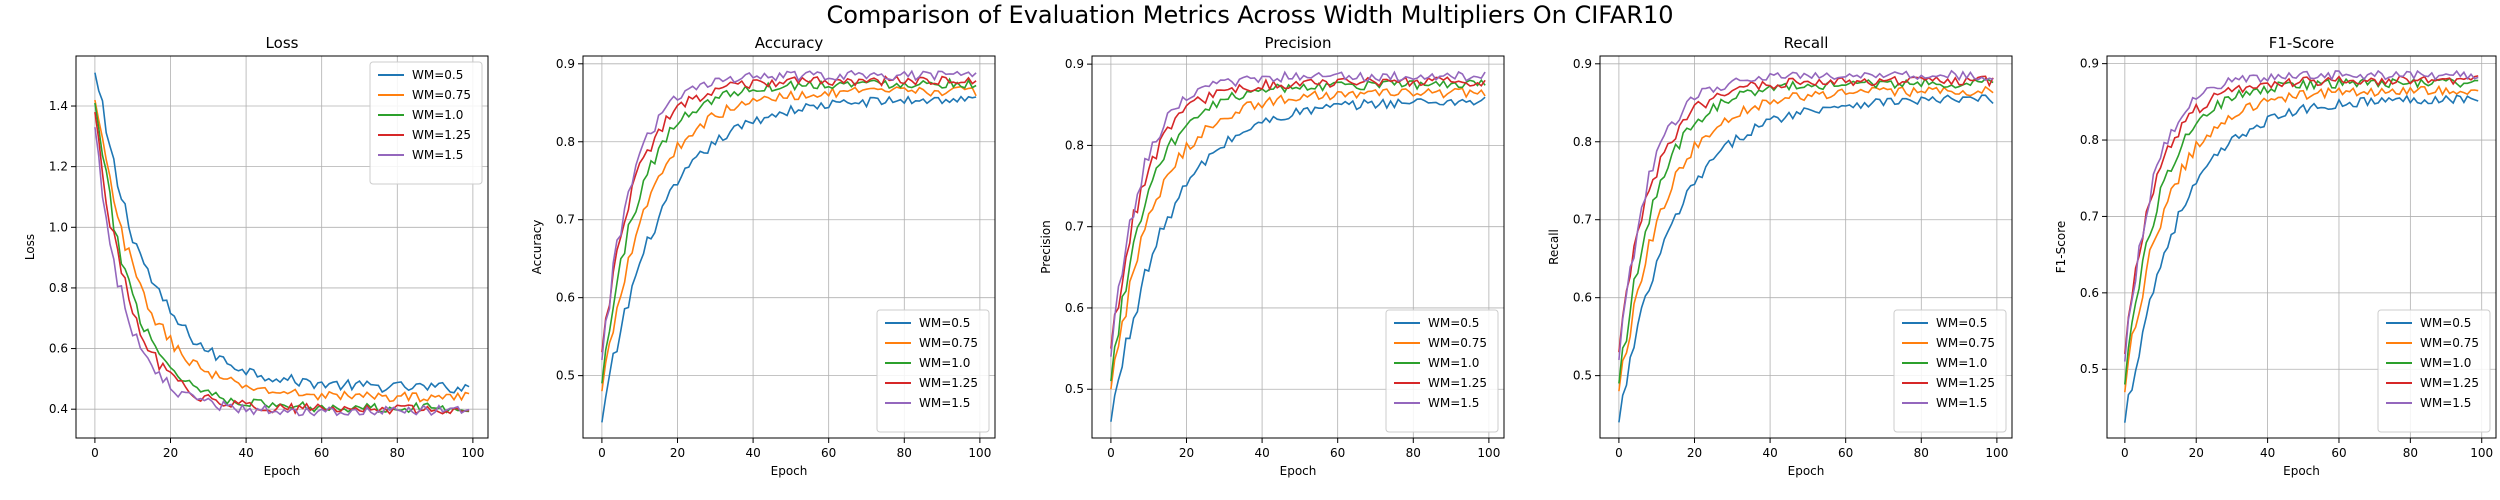  Describe the element at coordinates (58, 227) in the screenshot. I see `y-tick-label: 1.0` at that location.